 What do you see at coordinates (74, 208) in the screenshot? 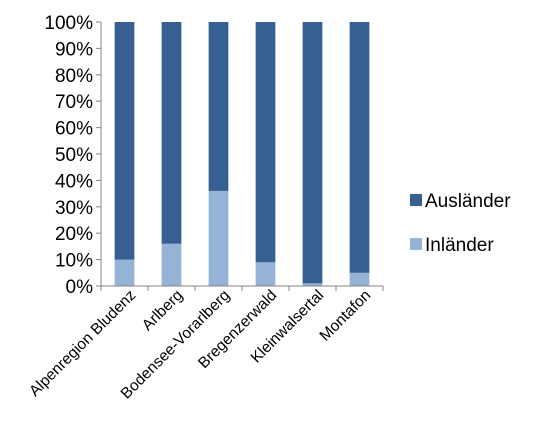
I see `y-tick-label: 30%` at bounding box center [74, 208].